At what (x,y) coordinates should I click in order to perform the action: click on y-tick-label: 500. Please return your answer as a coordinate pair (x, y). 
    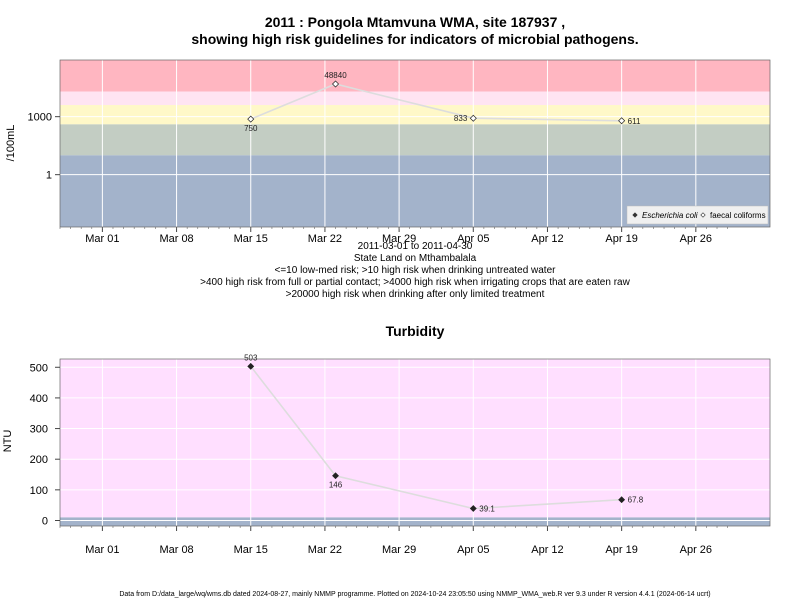
    Looking at the image, I should click on (39, 368).